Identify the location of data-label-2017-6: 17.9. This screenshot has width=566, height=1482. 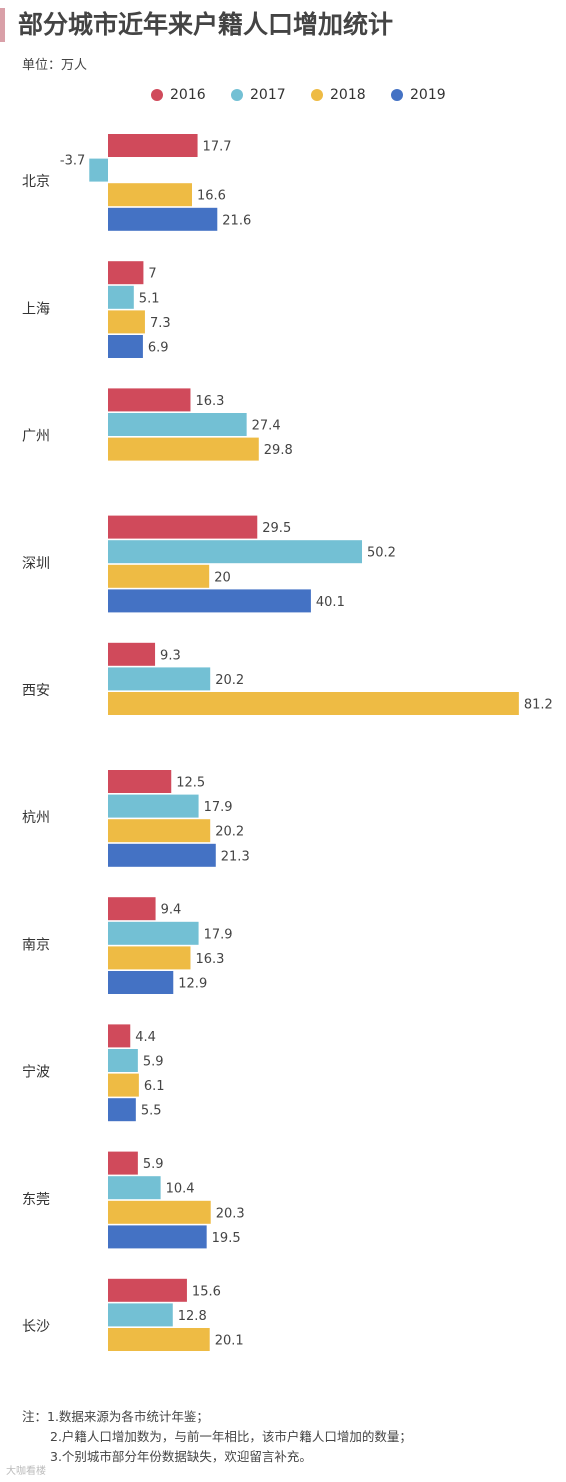
(218, 934).